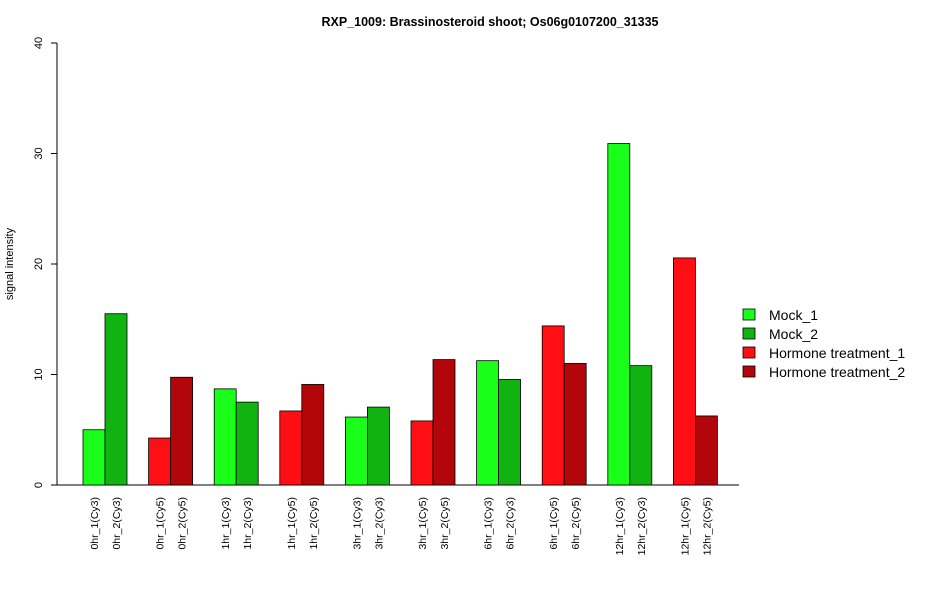 Image resolution: width=950 pixels, height=600 pixels. What do you see at coordinates (445, 523) in the screenshot?
I see `x-tick-label: 3hr_2(Cy5)` at bounding box center [445, 523].